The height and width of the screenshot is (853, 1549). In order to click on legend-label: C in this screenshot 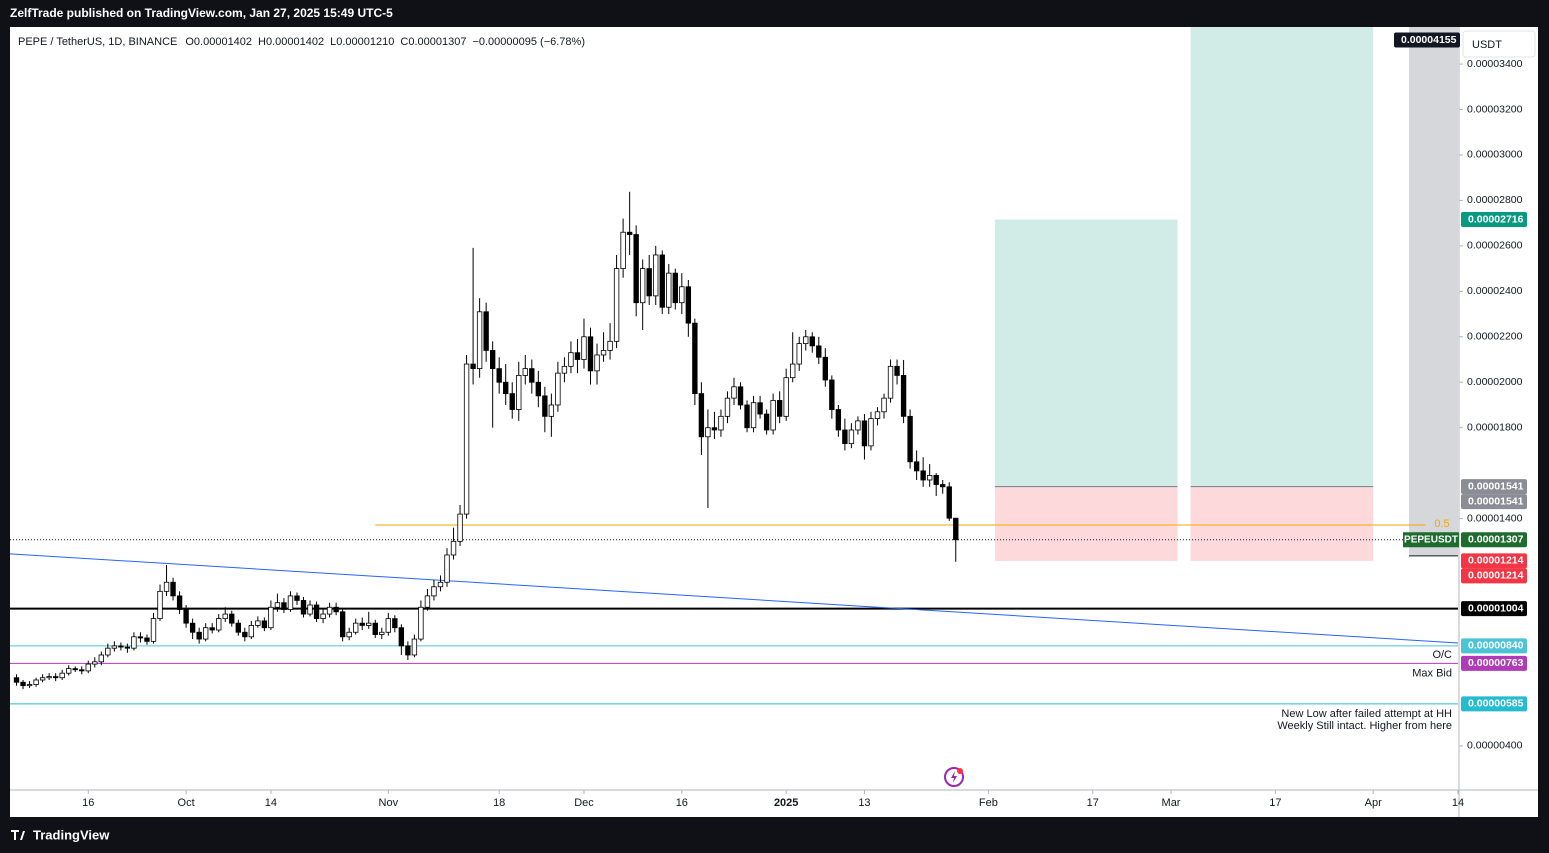, I will do `click(404, 42)`.